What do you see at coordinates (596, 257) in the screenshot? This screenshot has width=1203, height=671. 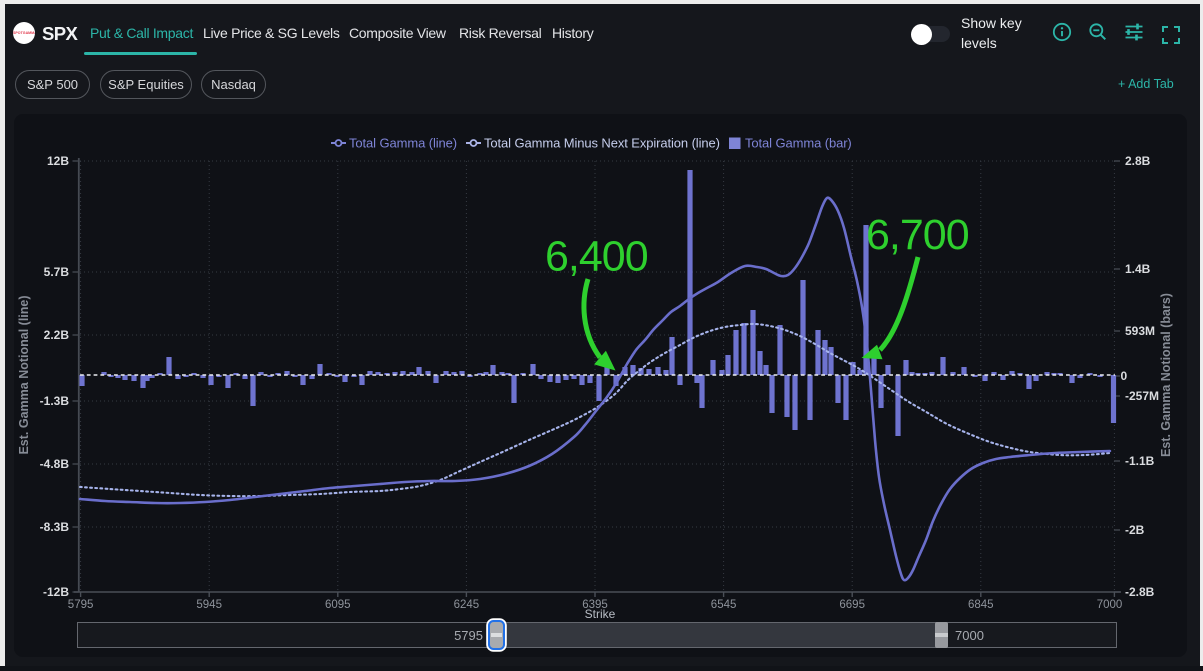 I see `svg-text: 6,400` at bounding box center [596, 257].